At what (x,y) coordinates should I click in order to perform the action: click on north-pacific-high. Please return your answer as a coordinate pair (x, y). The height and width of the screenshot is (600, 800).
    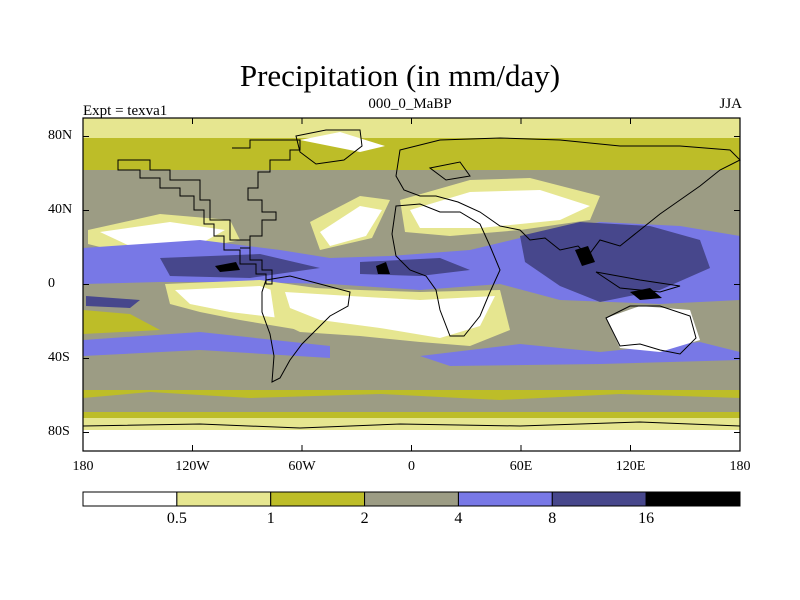
    Looking at the image, I should click on (162, 234).